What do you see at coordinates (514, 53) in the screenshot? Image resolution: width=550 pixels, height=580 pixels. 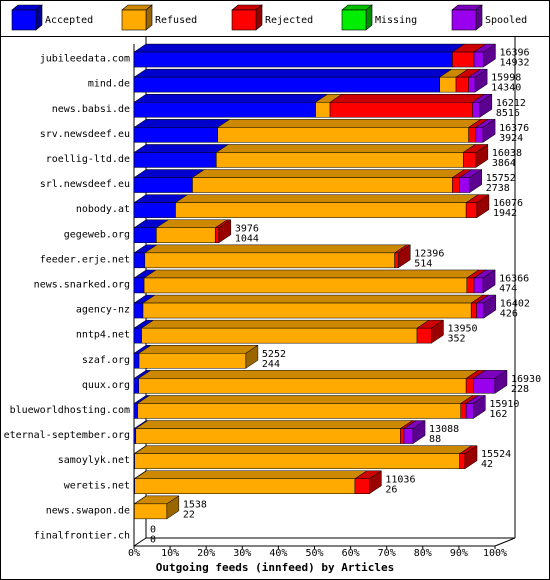 I see `value-label-total: 16396` at bounding box center [514, 53].